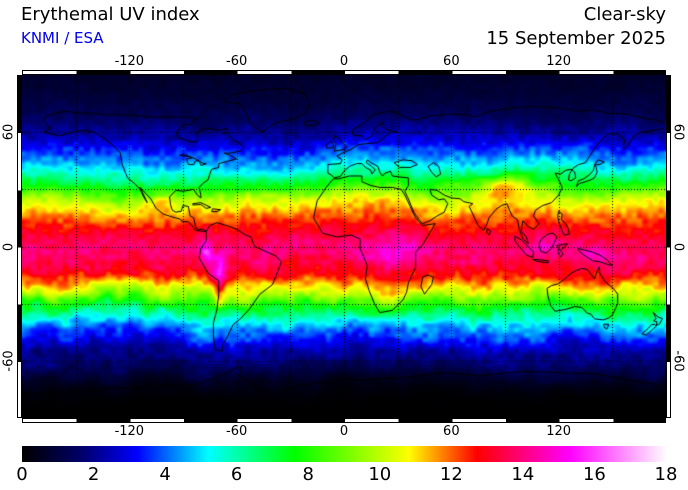 The image size is (688, 490). Describe the element at coordinates (110, 14) in the screenshot. I see `page-title: Erythemal UV index` at that location.